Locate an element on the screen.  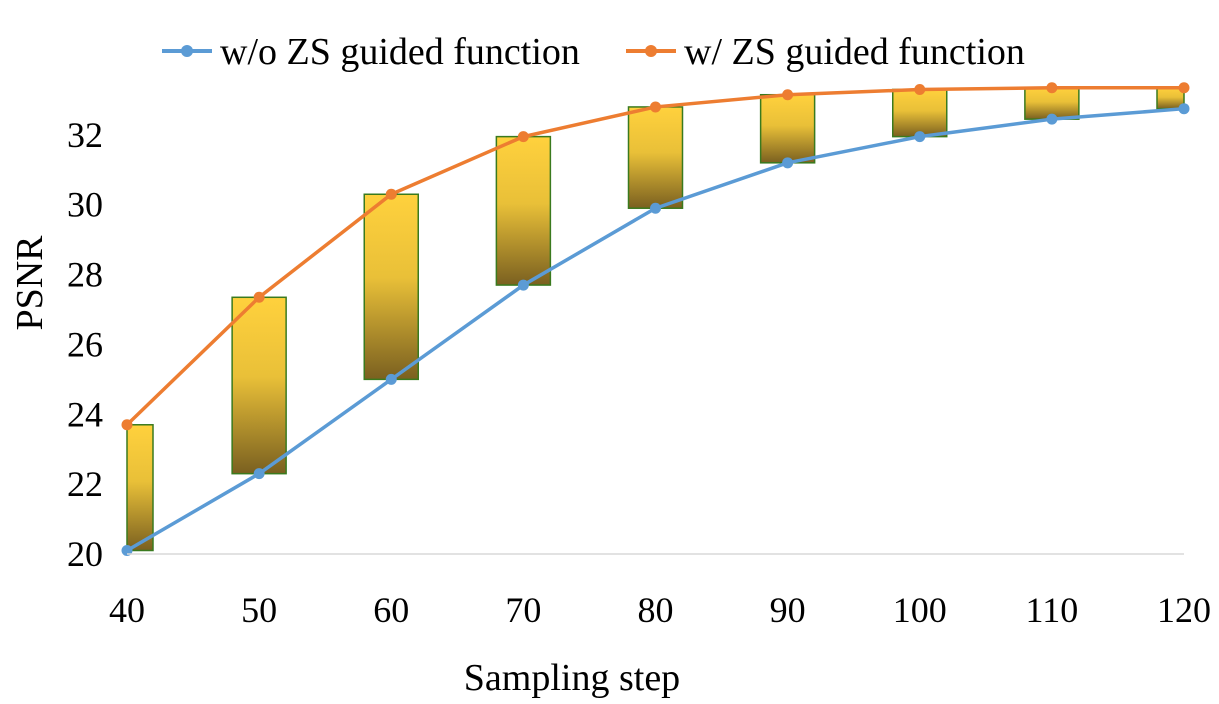
x-axis-ticks: 40 50 60 70 80 90 100 110 120 is located at coordinates (660, 610).